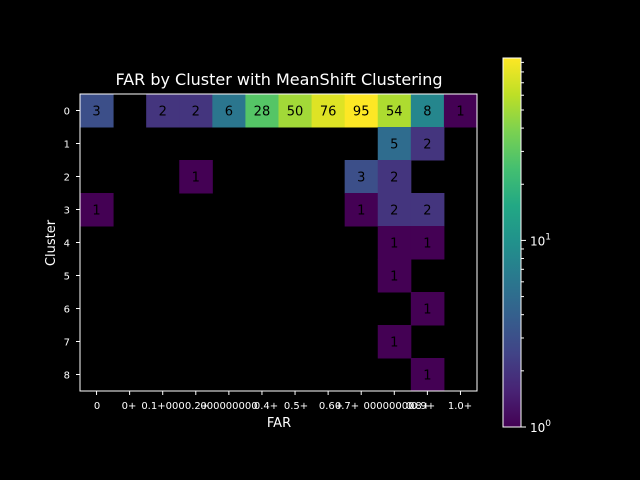 Image resolution: width=640 pixels, height=480 pixels. I want to click on cell-value-label: 95, so click(361, 112).